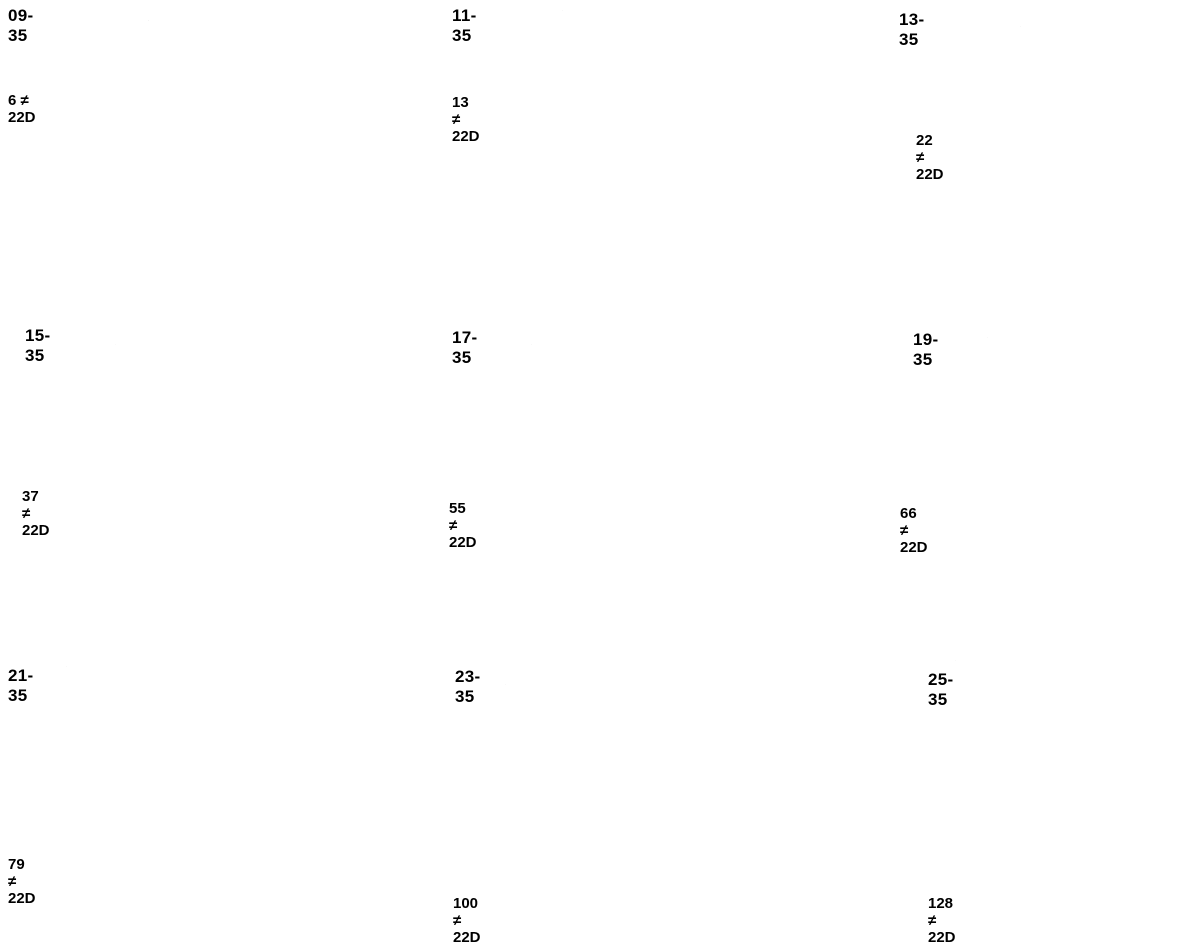 This screenshot has width=1191, height=946. I want to click on contact-count: 100 ≠ 22D, so click(467, 920).